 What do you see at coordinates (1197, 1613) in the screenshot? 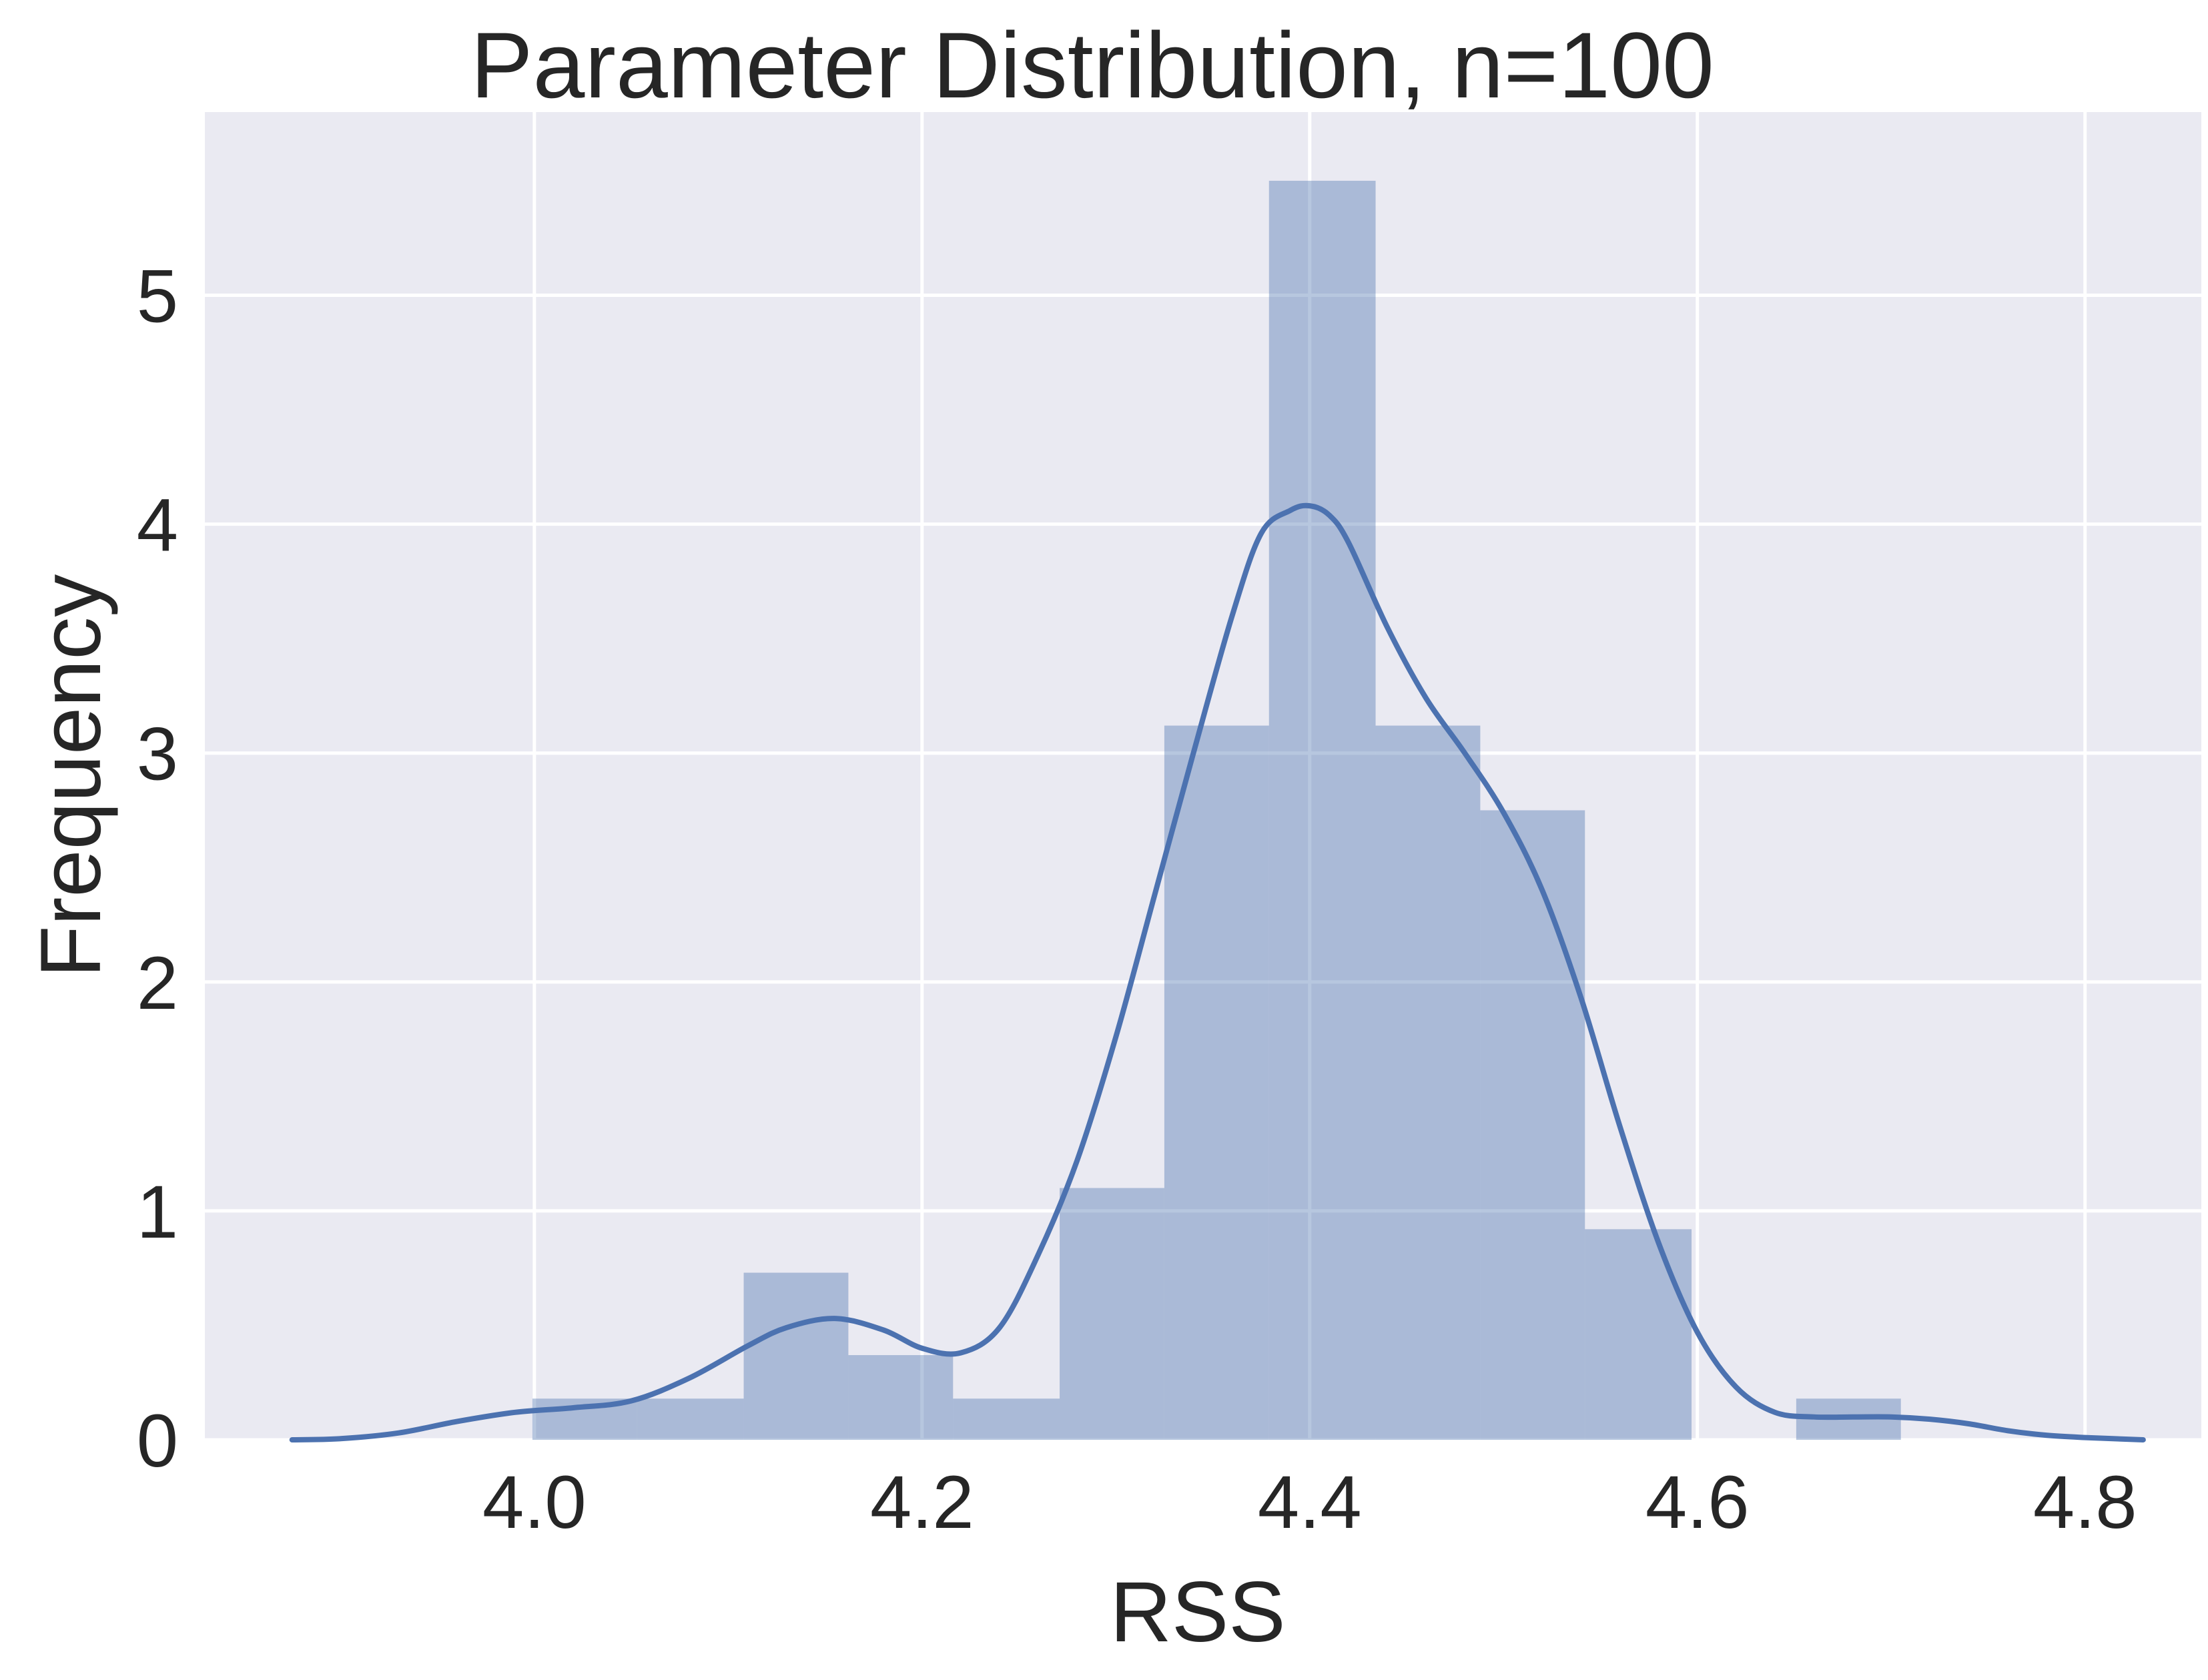
I see `x-axis-label: RSS` at bounding box center [1197, 1613].